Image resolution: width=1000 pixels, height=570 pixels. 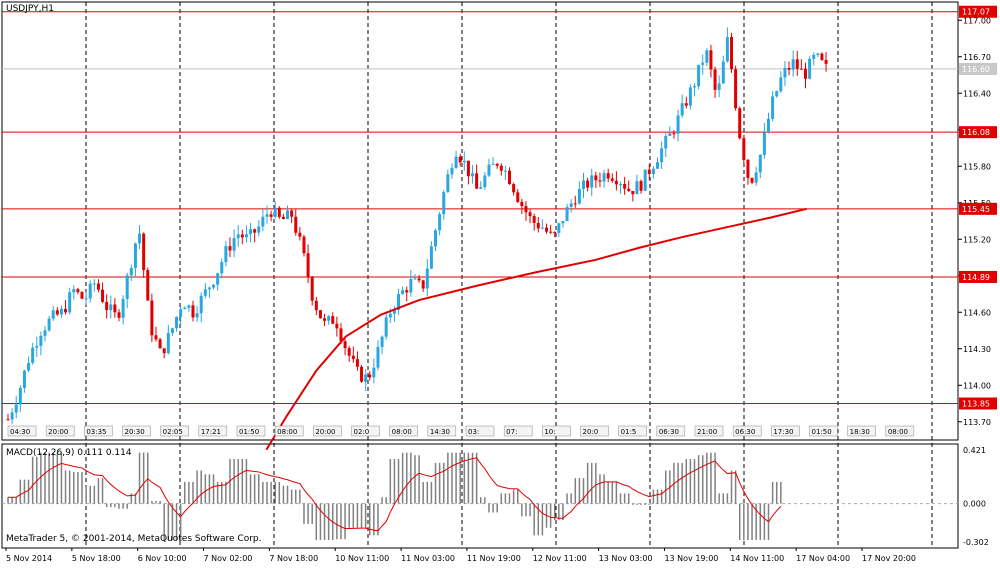 I want to click on event-label: 02:05, so click(x=173, y=432).